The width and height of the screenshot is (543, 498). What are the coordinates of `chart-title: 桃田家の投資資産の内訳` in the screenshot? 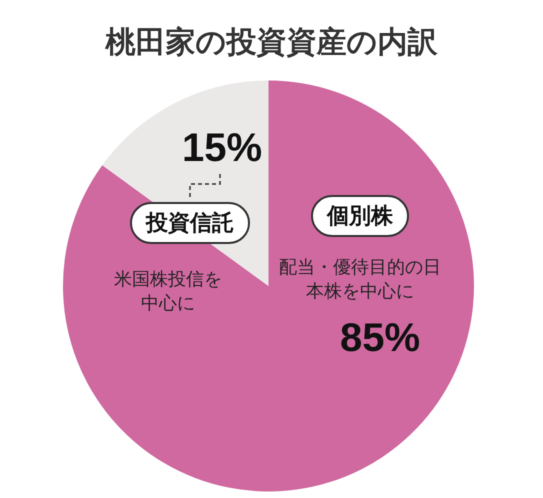 It's located at (271, 43).